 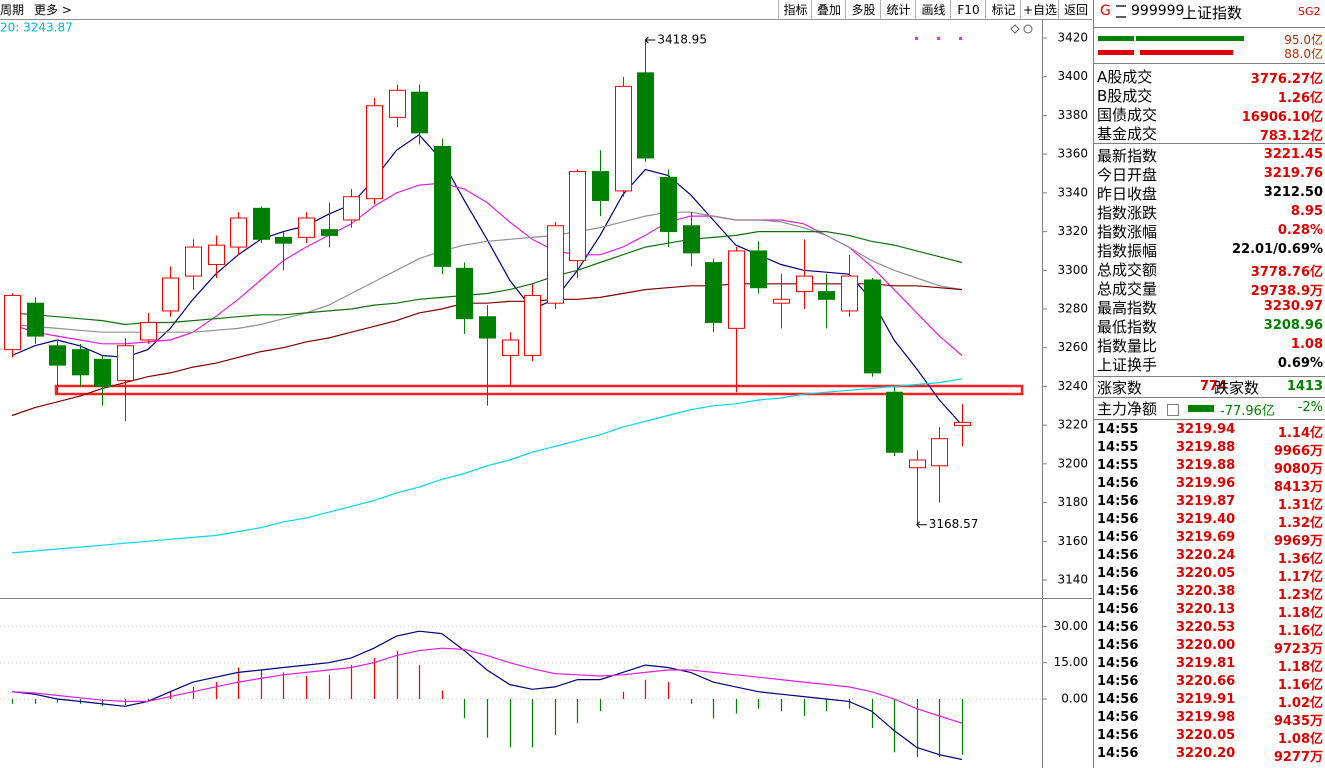 What do you see at coordinates (1072, 309) in the screenshot?
I see `y-tick-label: 3280` at bounding box center [1072, 309].